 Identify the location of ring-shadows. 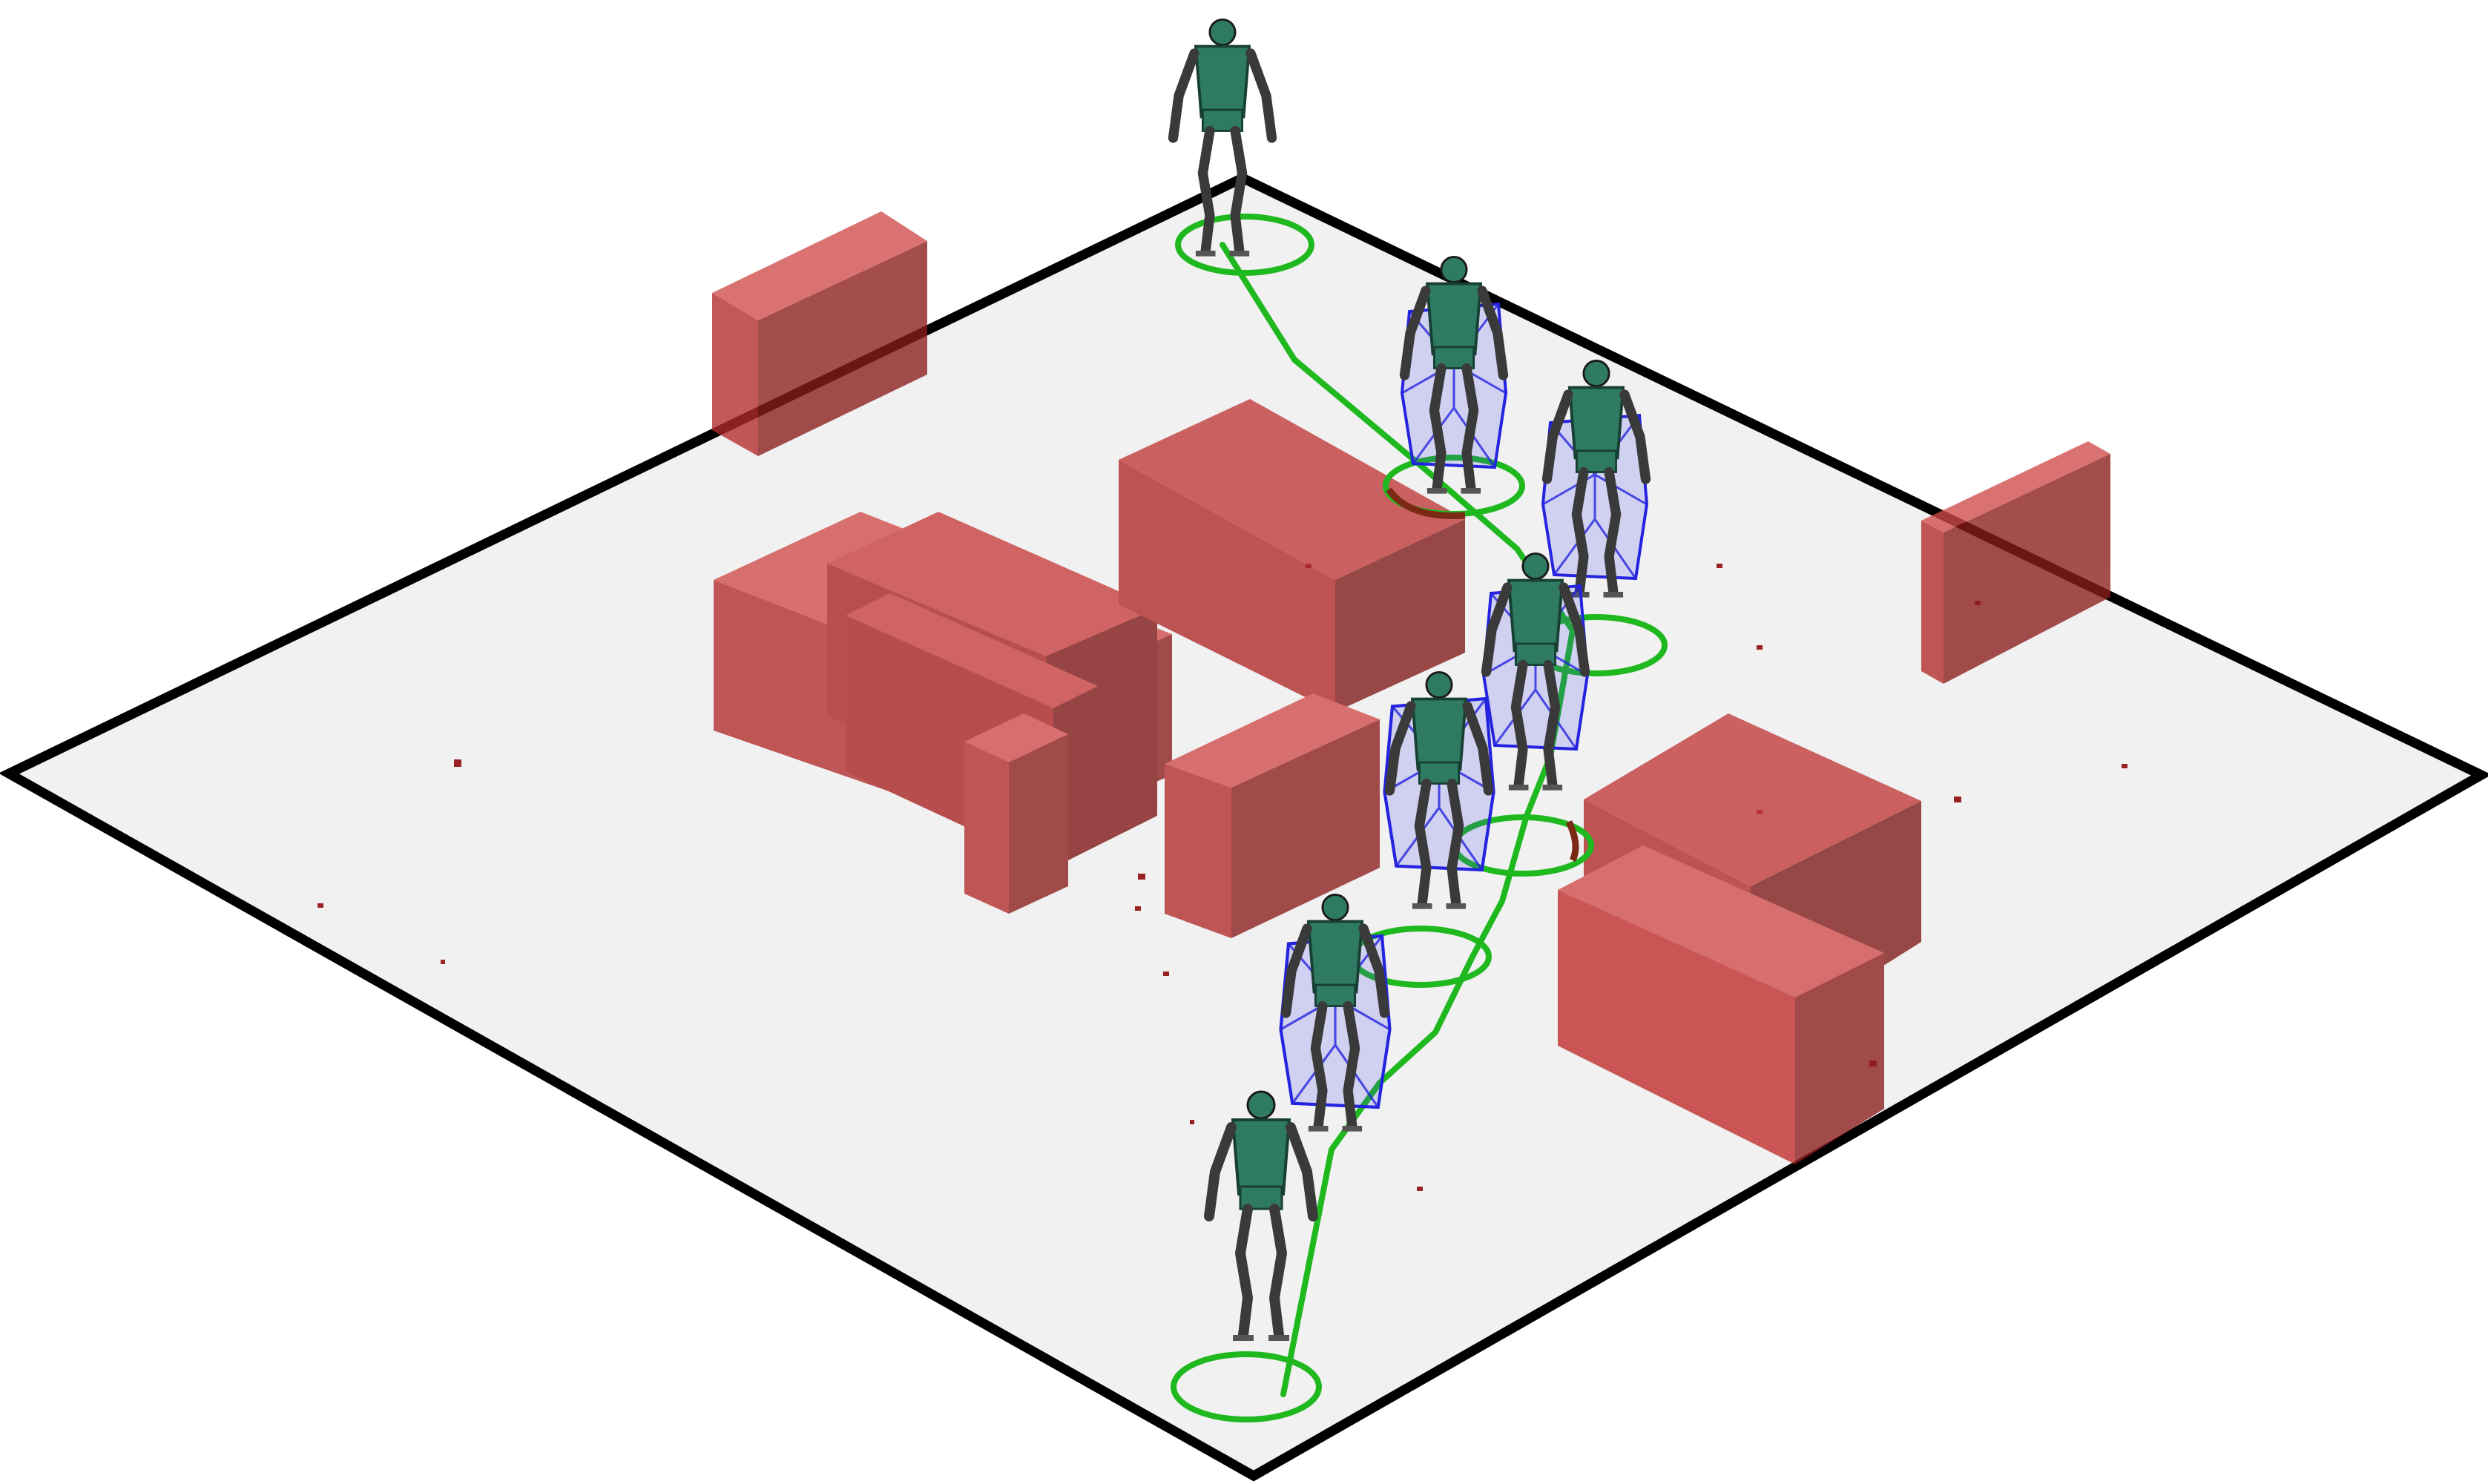
(1483, 675).